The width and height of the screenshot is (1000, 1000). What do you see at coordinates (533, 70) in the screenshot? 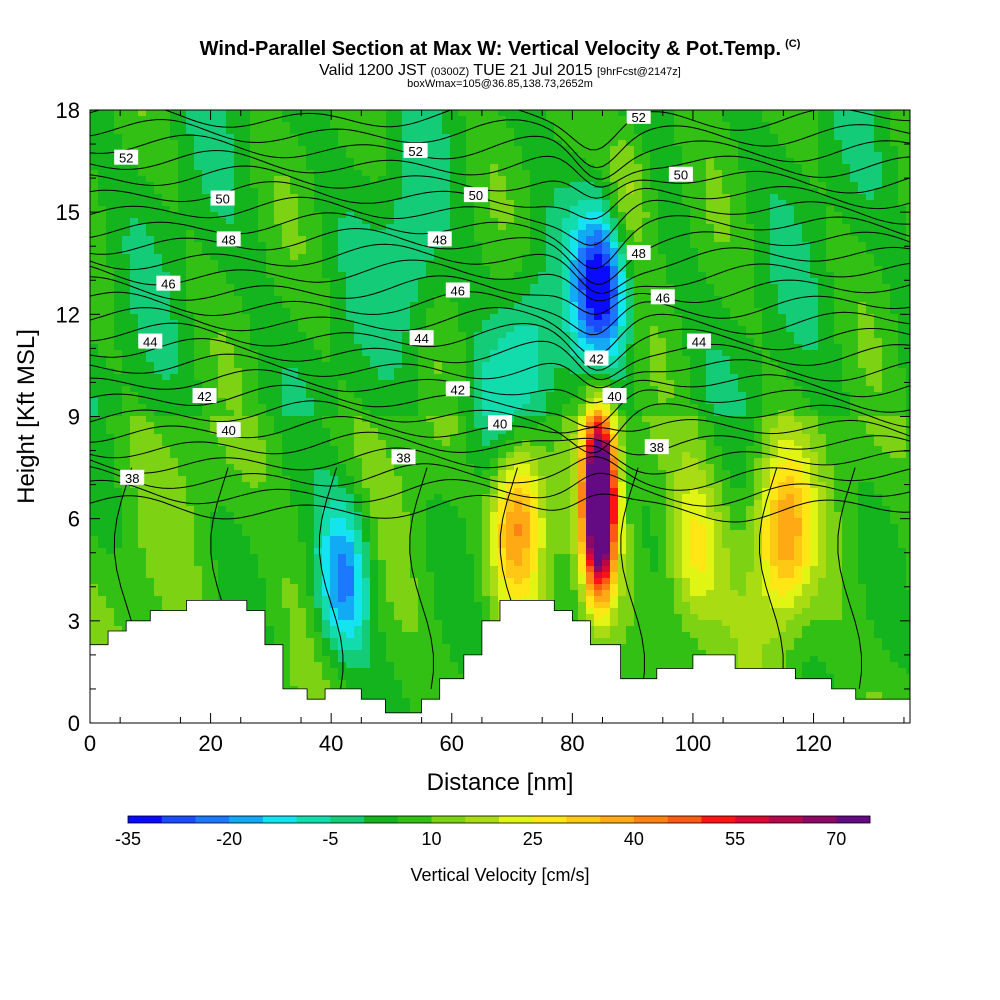
I see `valid-date: TUE 21 Jul 2015` at bounding box center [533, 70].